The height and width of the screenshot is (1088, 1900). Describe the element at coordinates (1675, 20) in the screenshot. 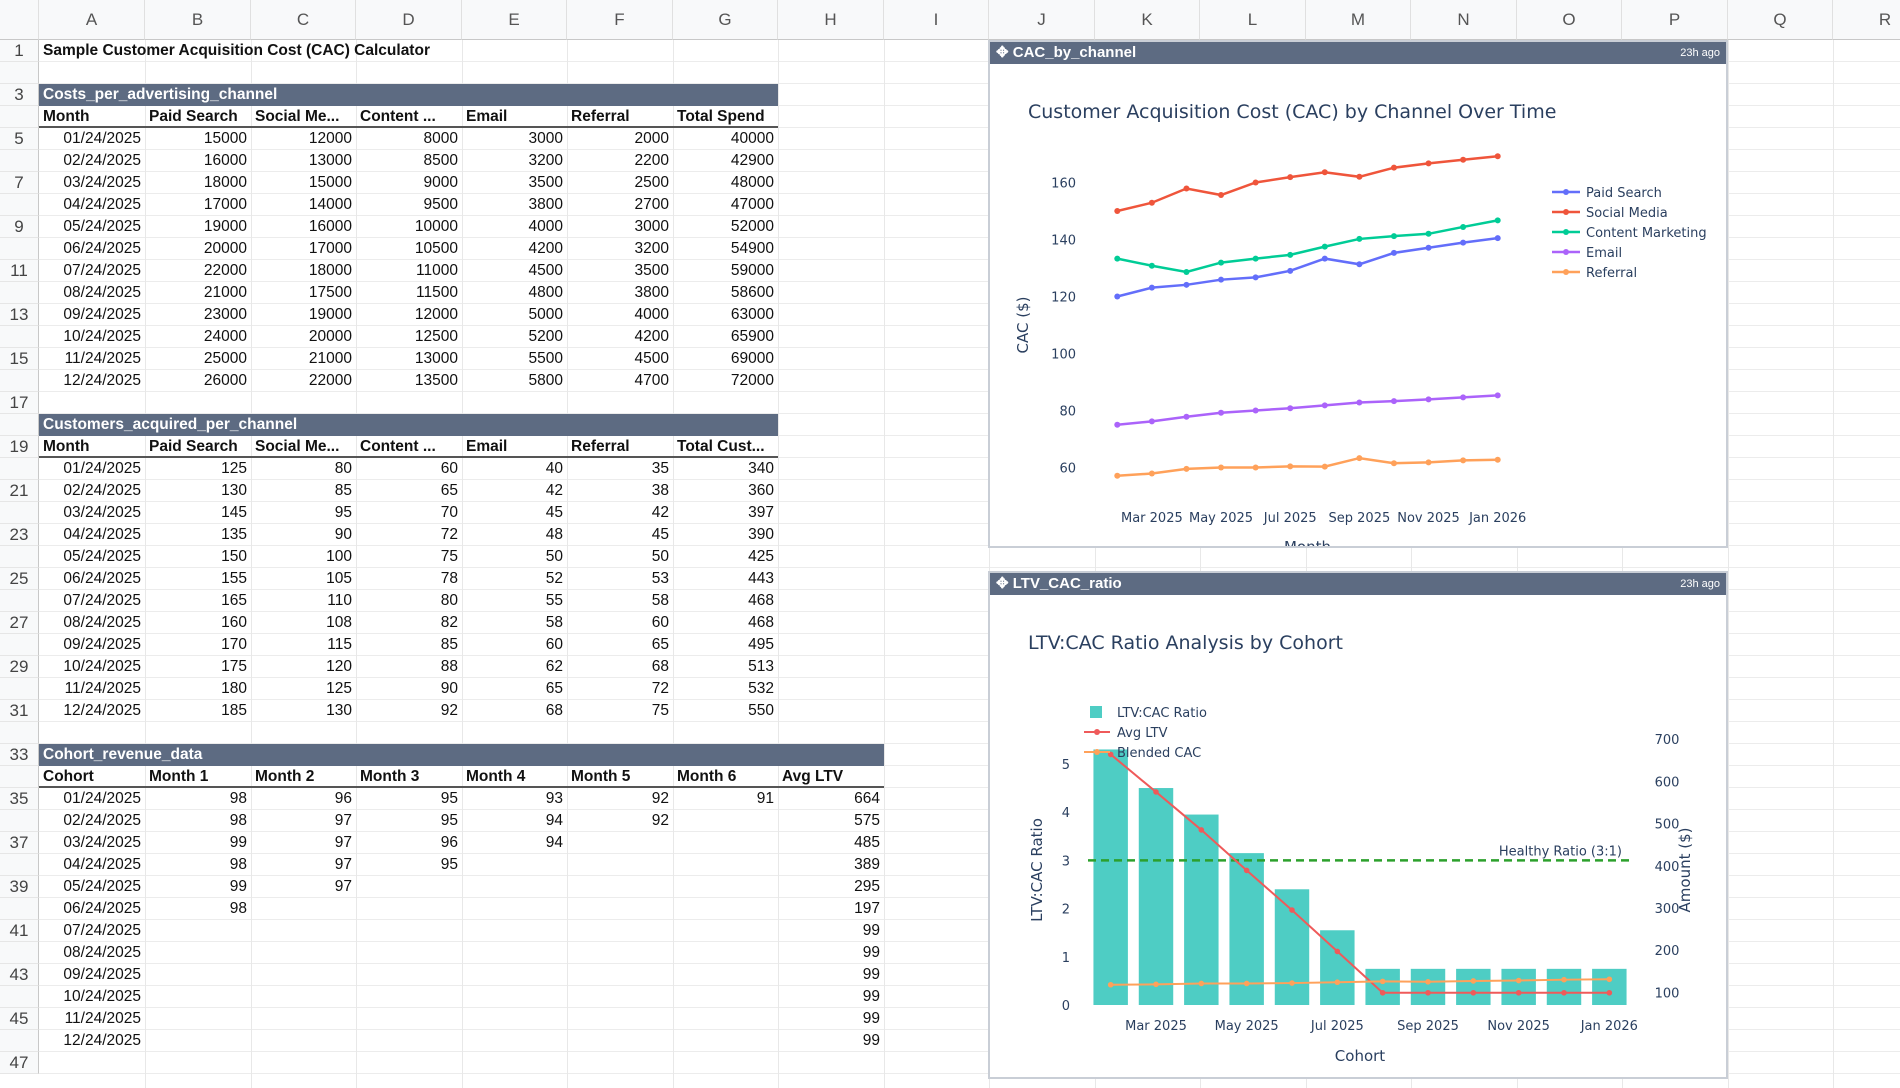

I see `column-header: P` at that location.